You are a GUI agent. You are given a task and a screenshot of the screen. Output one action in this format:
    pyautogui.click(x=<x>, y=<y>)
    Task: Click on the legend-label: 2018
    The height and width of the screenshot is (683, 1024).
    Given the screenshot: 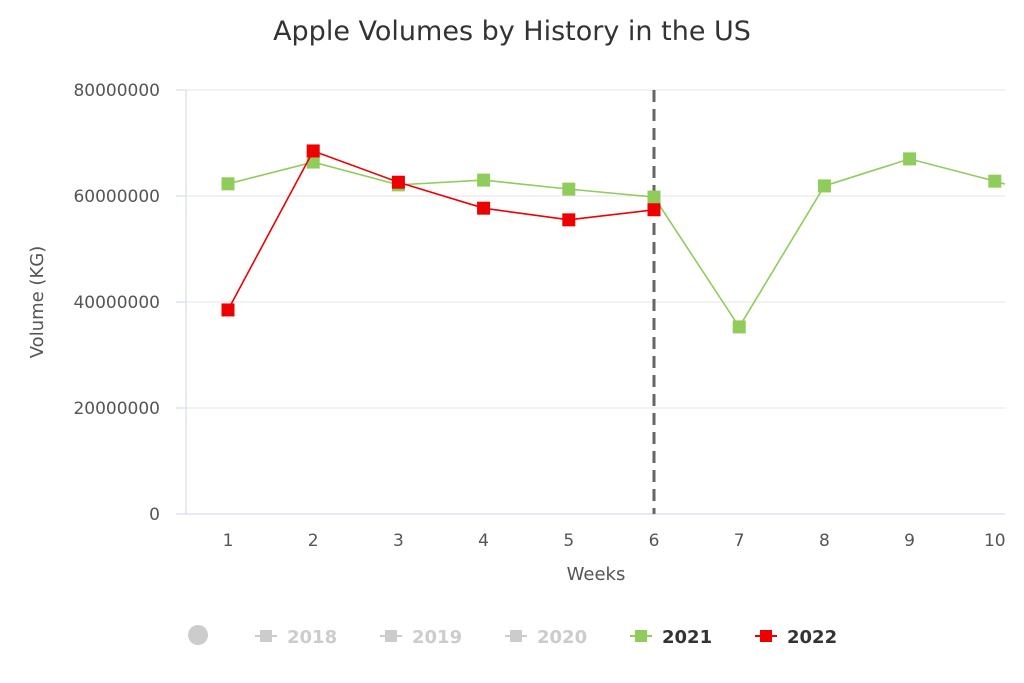 What is the action you would take?
    pyautogui.click(x=312, y=637)
    